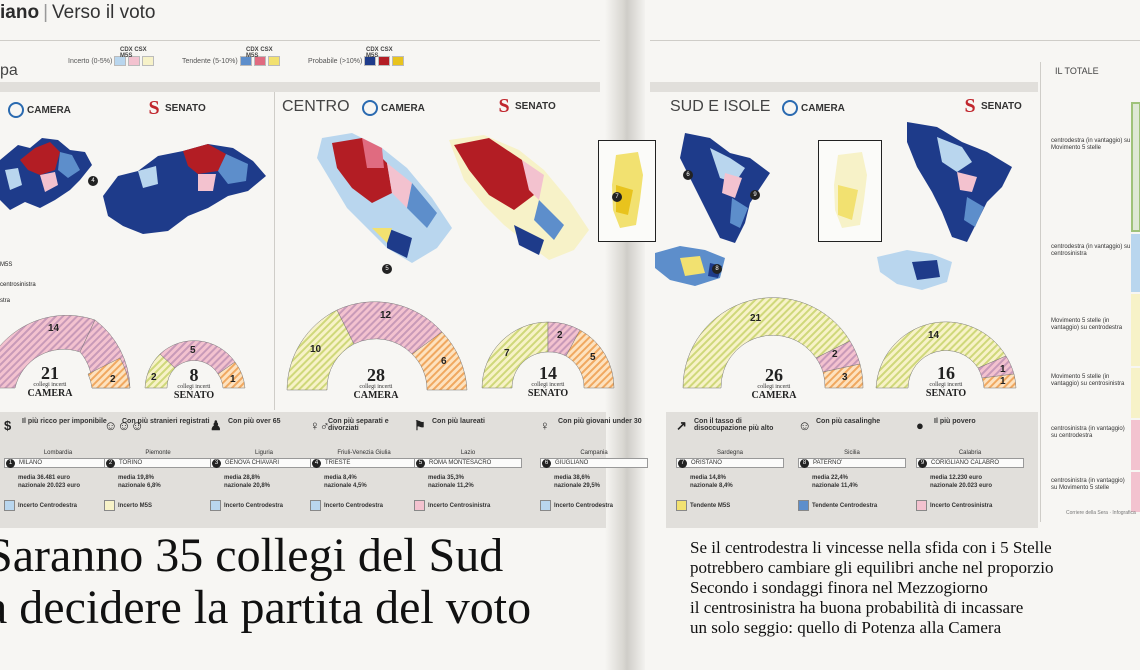  Describe the element at coordinates (458, 421) in the screenshot. I see `stat-title-text: Con più laureati` at that location.